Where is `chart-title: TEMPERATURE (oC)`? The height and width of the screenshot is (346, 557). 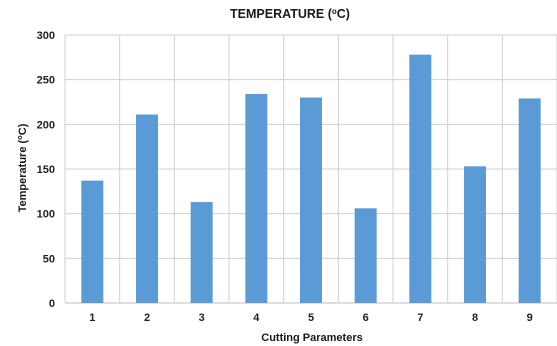 chart-title: TEMPERATURE (oC) is located at coordinates (290, 14).